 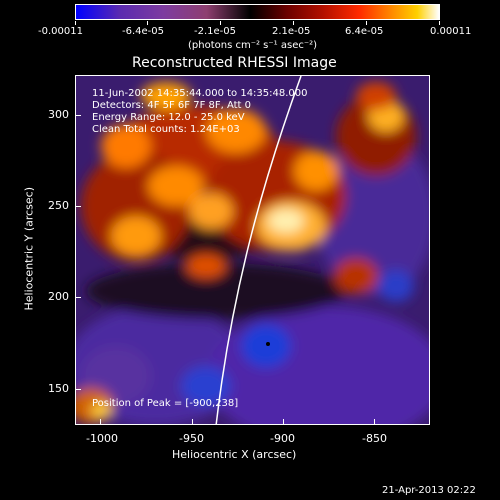 What do you see at coordinates (143, 31) in the screenshot?
I see `colorbar-label: -6.4e-05` at bounding box center [143, 31].